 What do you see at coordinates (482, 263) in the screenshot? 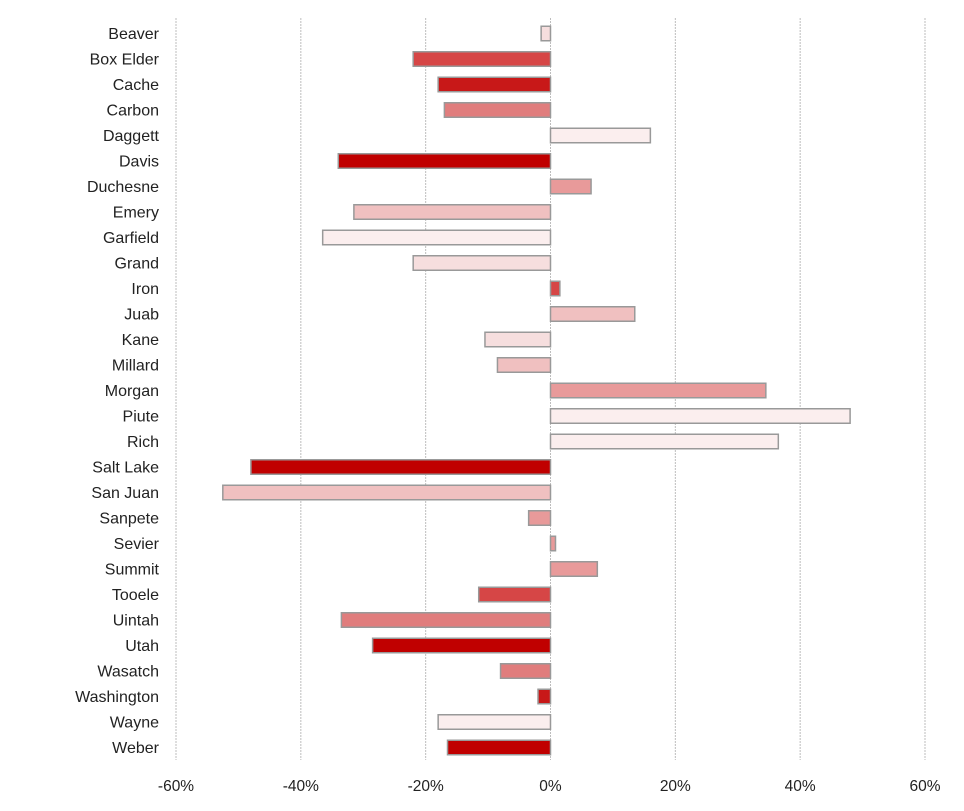
I see `bar-grand` at bounding box center [482, 263].